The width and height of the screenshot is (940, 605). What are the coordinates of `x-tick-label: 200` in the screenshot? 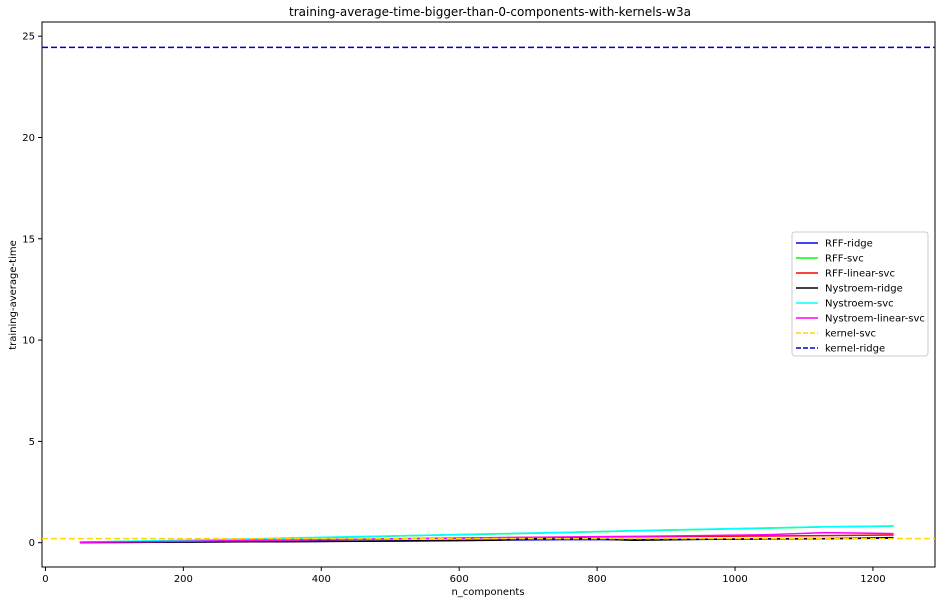 It's located at (183, 579).